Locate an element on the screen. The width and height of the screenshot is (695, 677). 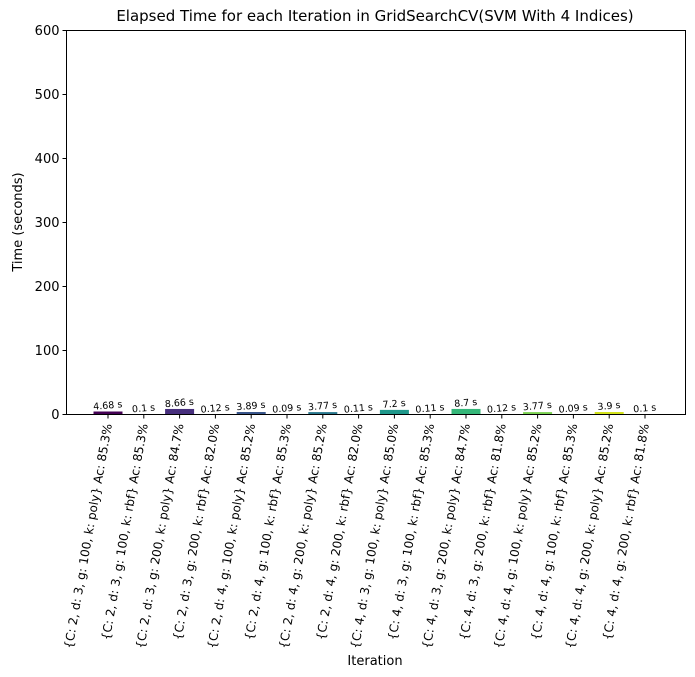
y-tick-label: 600 is located at coordinates (47, 31).